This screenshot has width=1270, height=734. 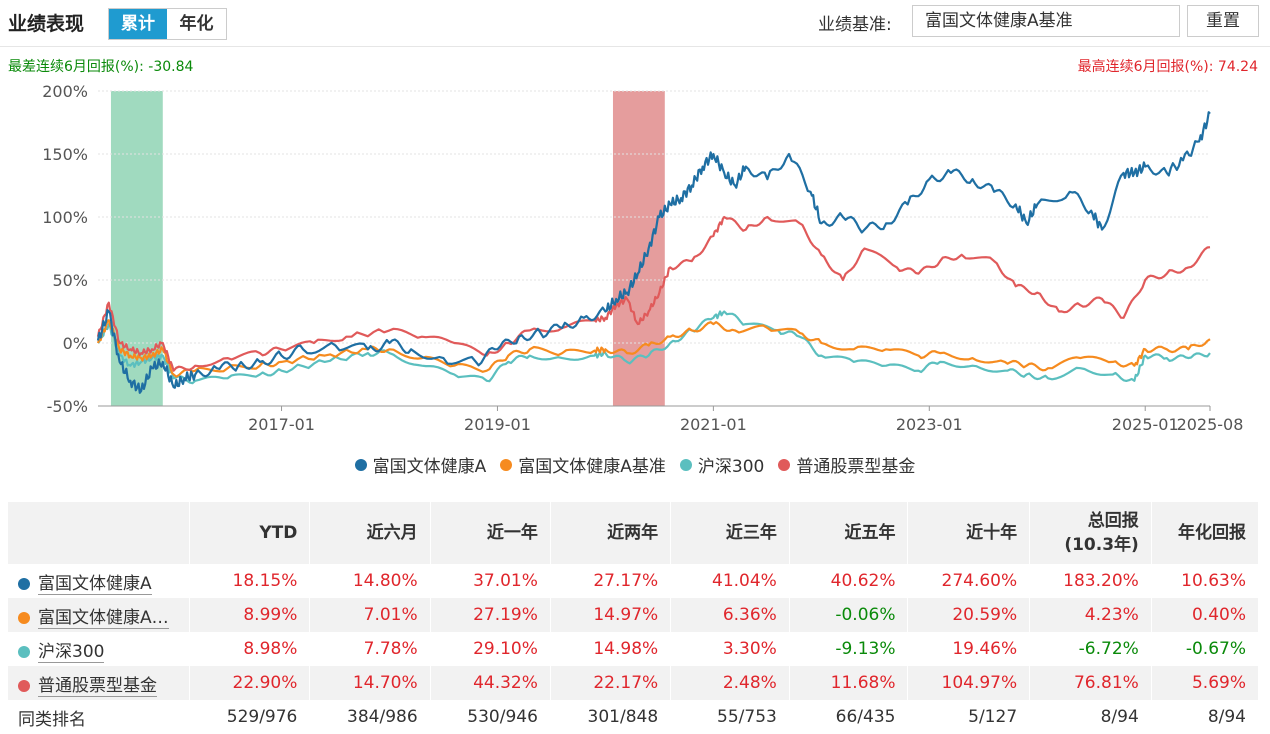 What do you see at coordinates (99, 533) in the screenshot?
I see `table-corner` at bounding box center [99, 533].